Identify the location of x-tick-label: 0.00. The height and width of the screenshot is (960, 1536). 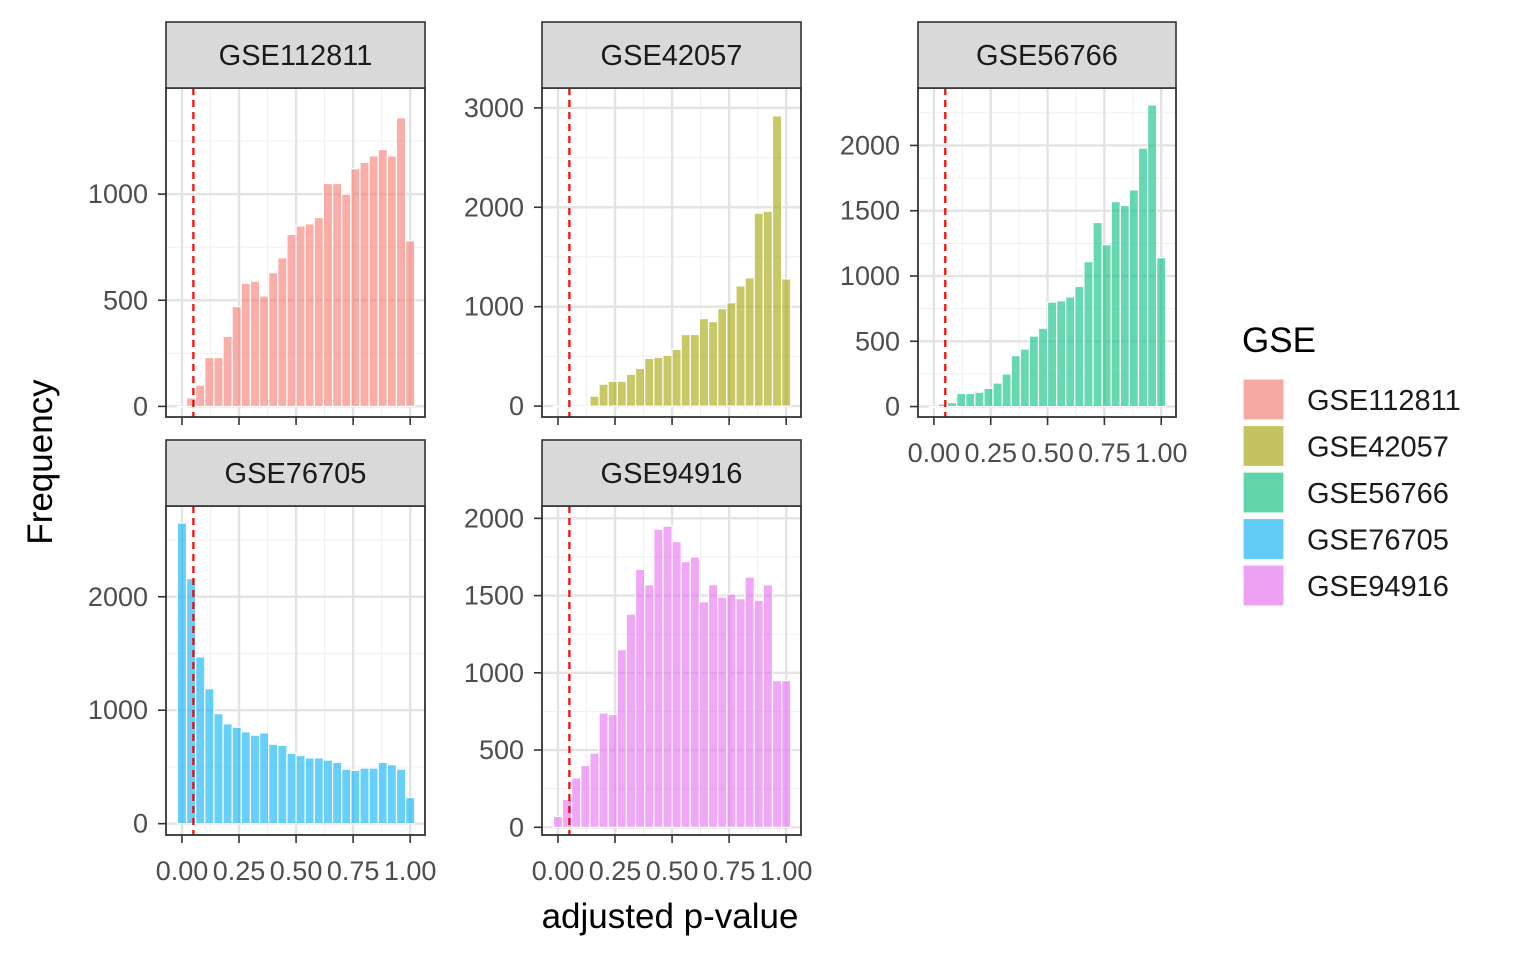
(182, 871).